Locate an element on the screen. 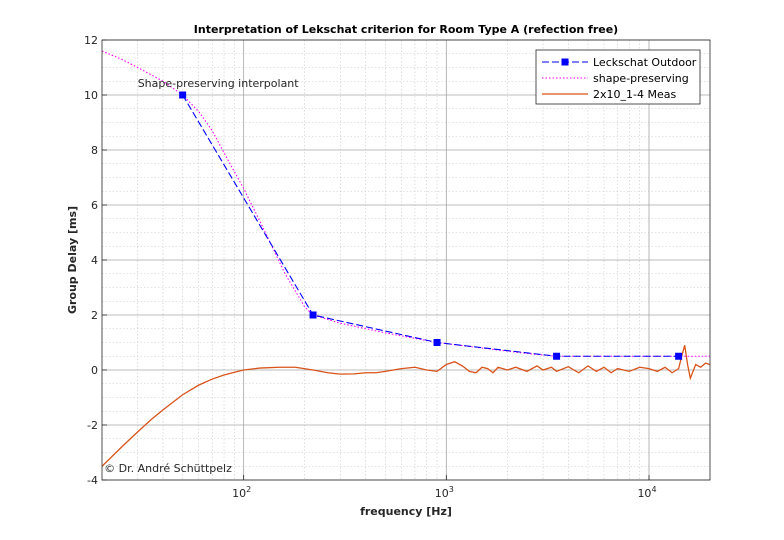 The height and width of the screenshot is (540, 784). y-tick-label: -4 is located at coordinates (92, 480).